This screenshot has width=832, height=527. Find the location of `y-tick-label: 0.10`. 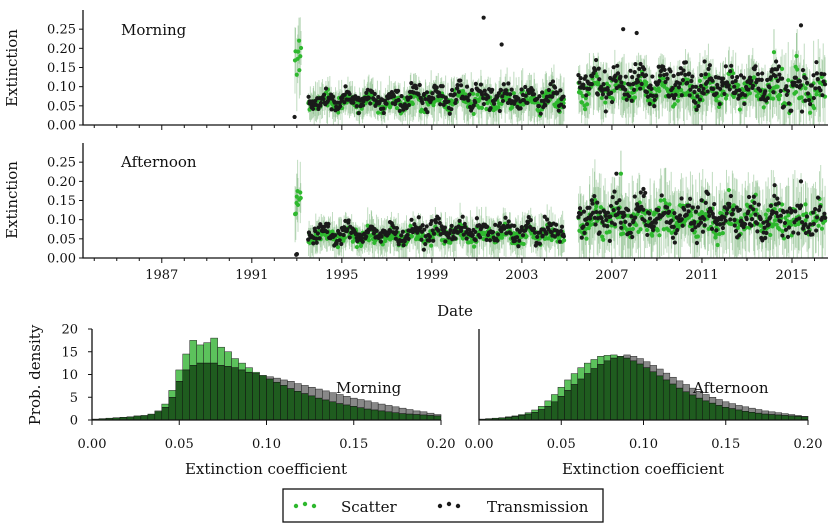

y-tick-label: 0.10 is located at coordinates (61, 220).